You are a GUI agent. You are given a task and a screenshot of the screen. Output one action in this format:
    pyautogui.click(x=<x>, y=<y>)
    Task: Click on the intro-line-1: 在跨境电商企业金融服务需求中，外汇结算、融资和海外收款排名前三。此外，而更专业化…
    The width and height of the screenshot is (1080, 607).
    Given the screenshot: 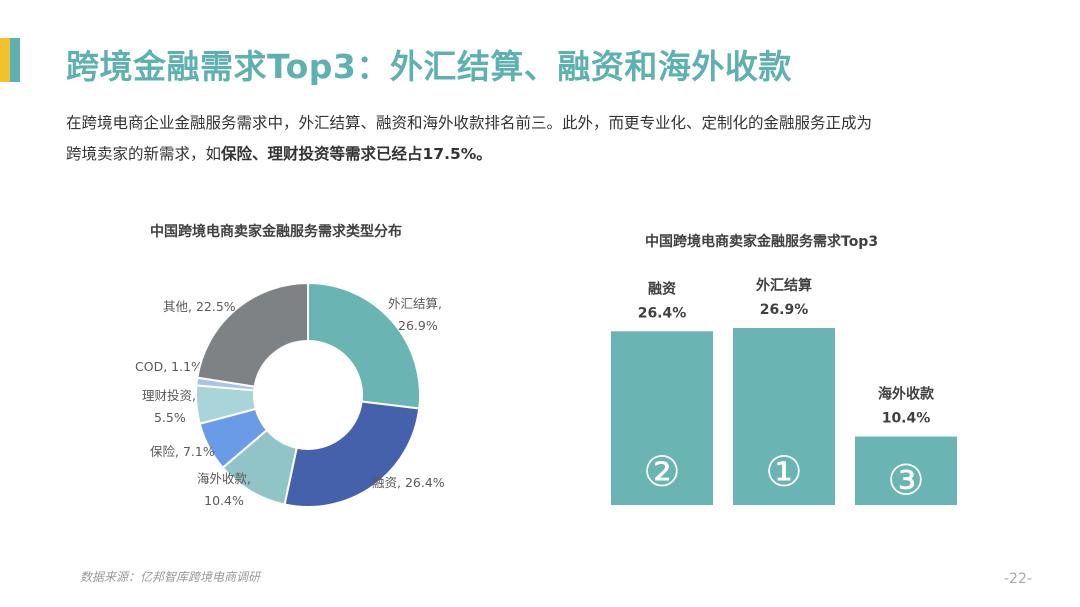 What is the action you would take?
    pyautogui.click(x=469, y=123)
    